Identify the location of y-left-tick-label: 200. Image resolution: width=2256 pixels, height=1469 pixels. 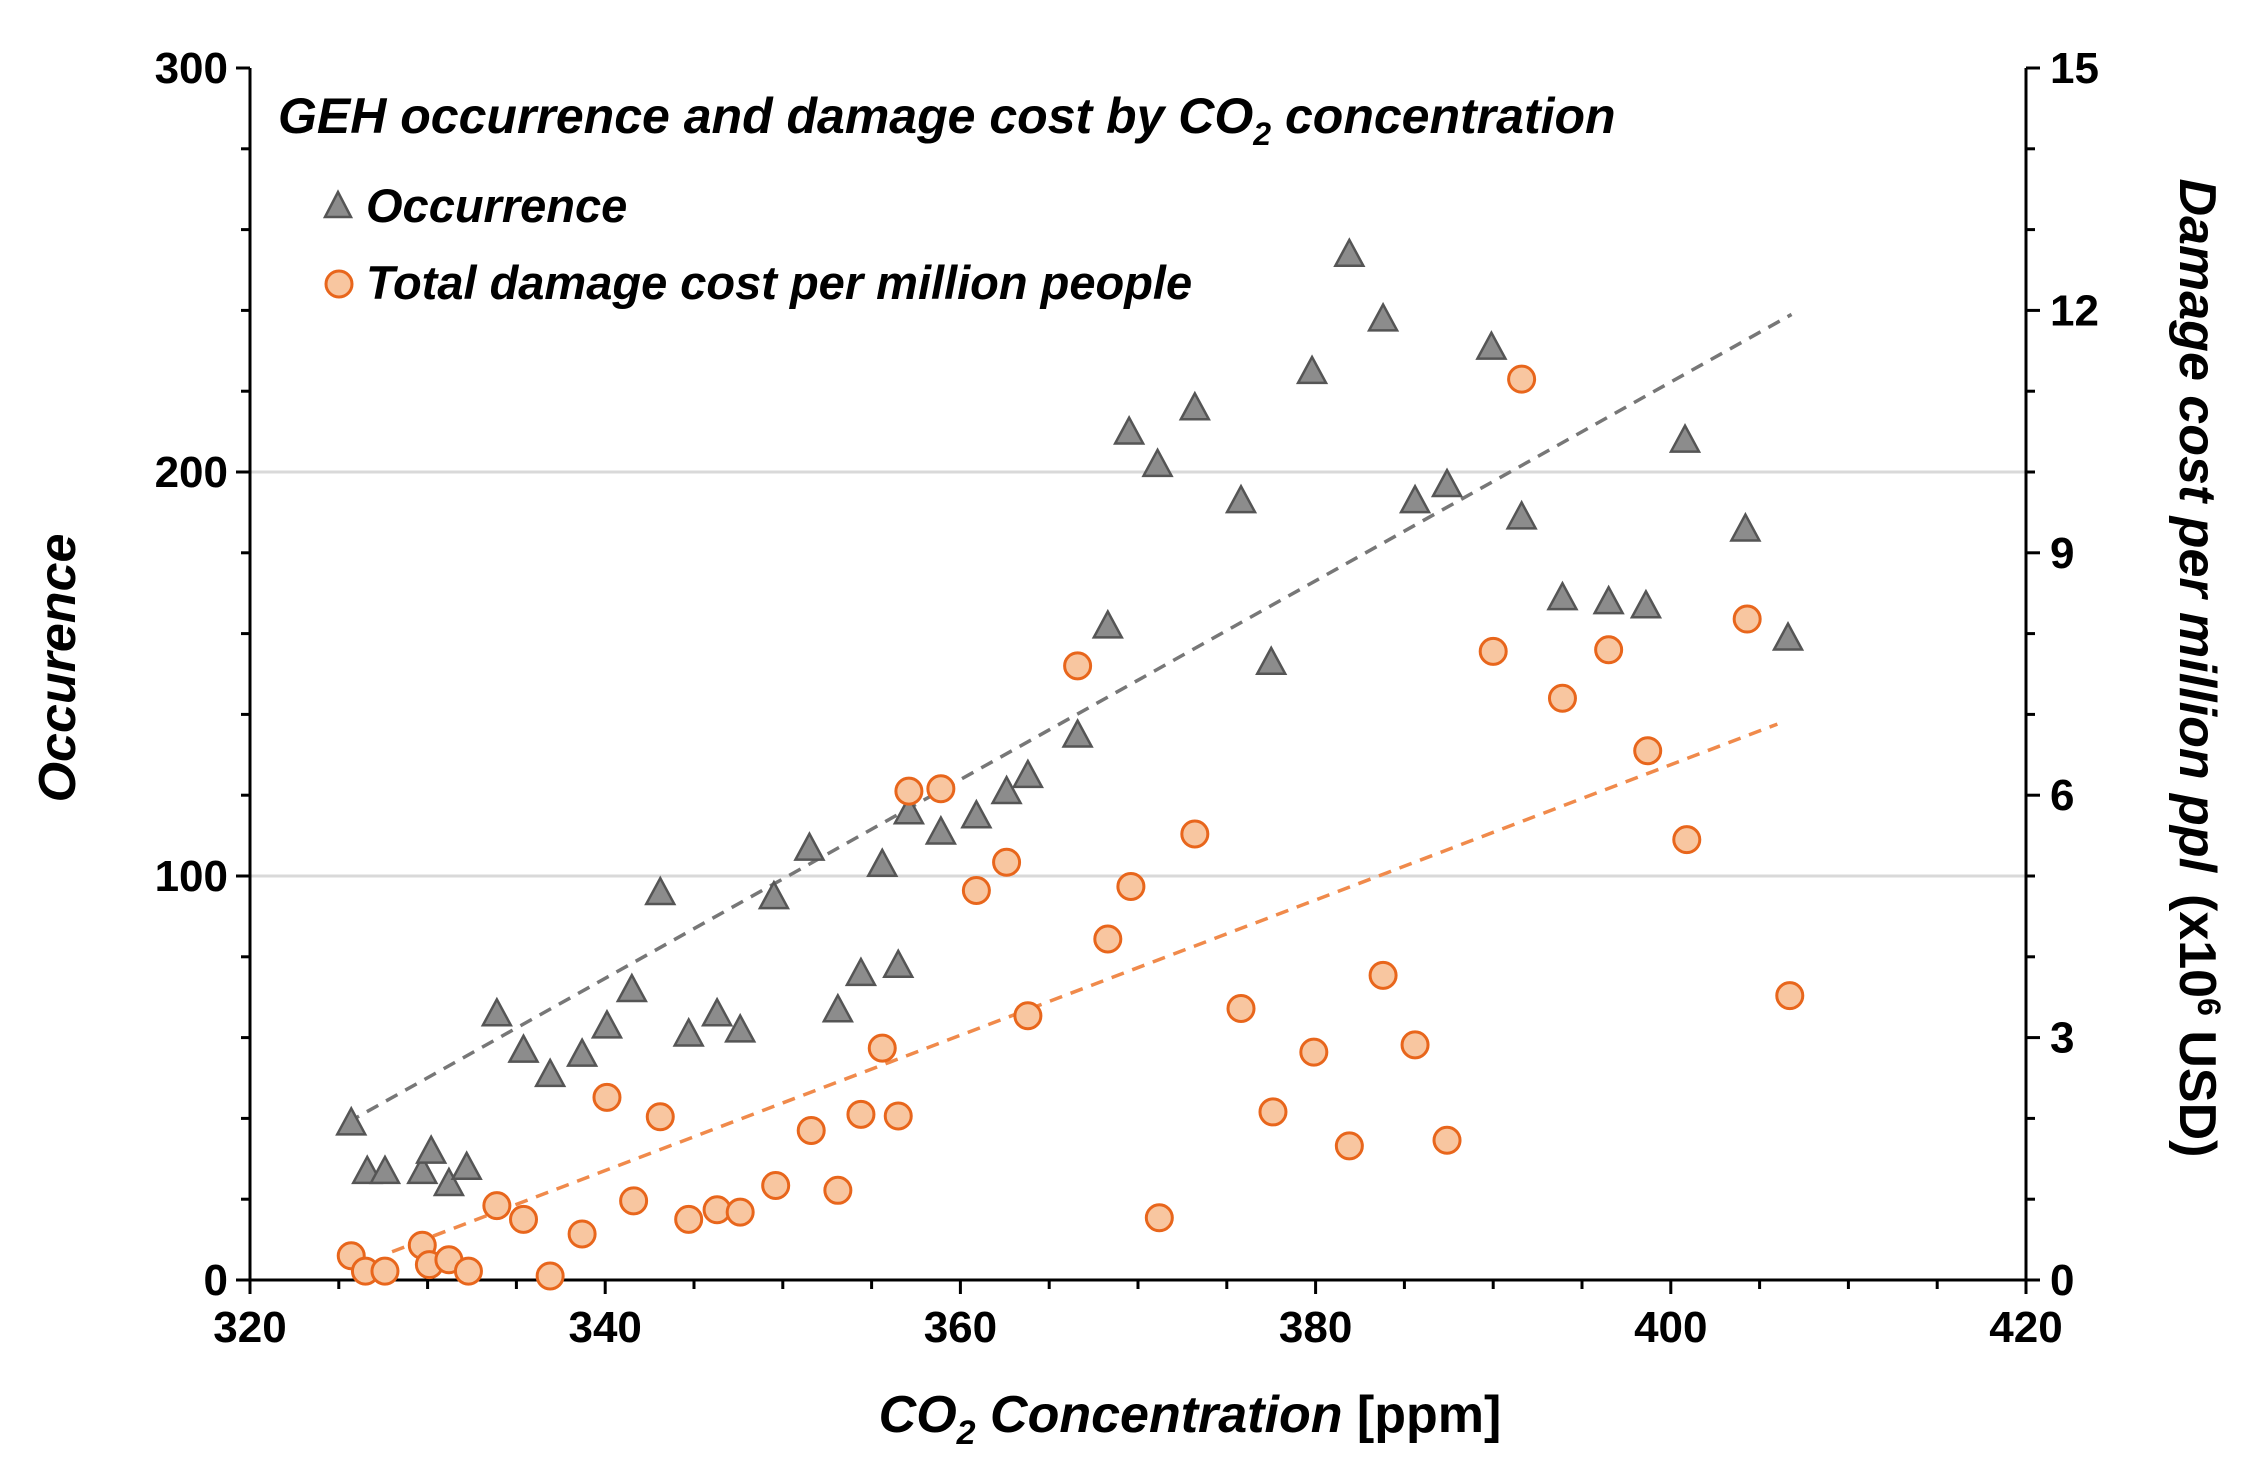
(191, 472).